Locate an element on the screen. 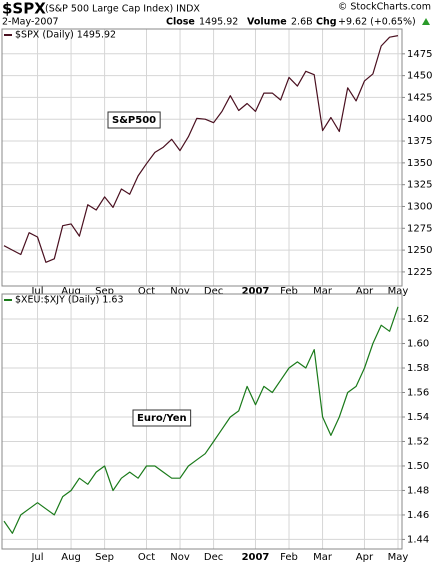 This screenshot has height=565, width=434. y-tick-label: 1275 is located at coordinates (419, 228).